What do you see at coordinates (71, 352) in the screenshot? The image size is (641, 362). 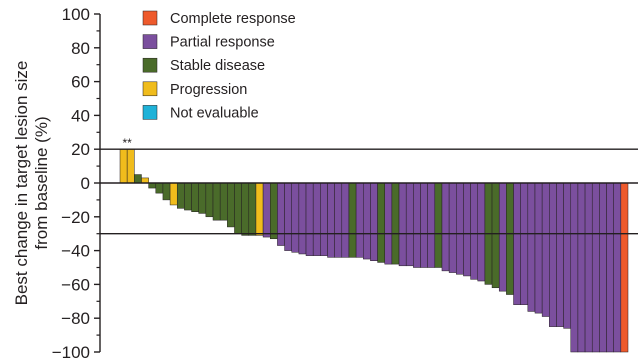 I see `y-tick-label: −100` at bounding box center [71, 352].